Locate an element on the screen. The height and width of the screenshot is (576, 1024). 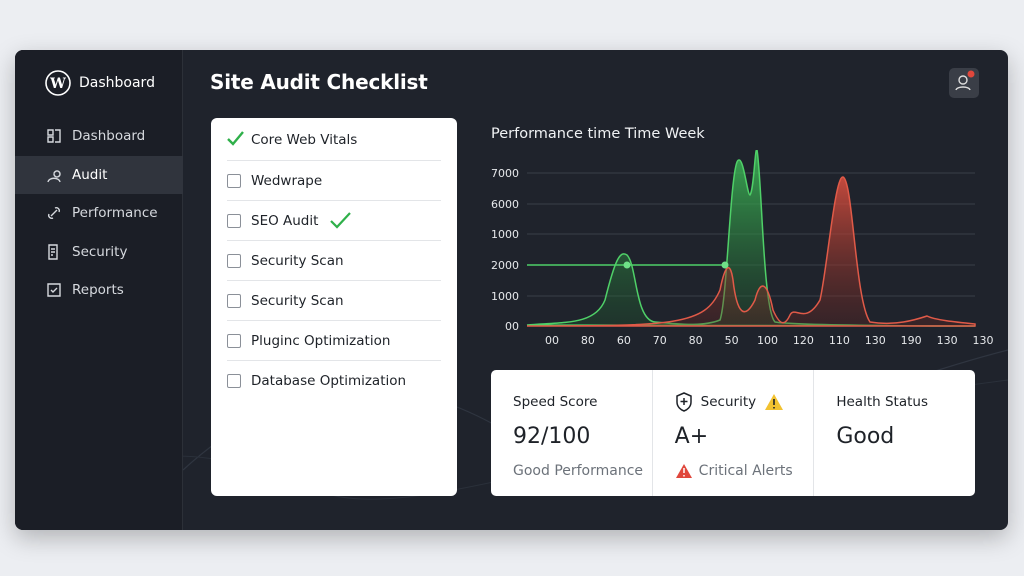
stat-column: Health Status Good is located at coordinates (894, 433).